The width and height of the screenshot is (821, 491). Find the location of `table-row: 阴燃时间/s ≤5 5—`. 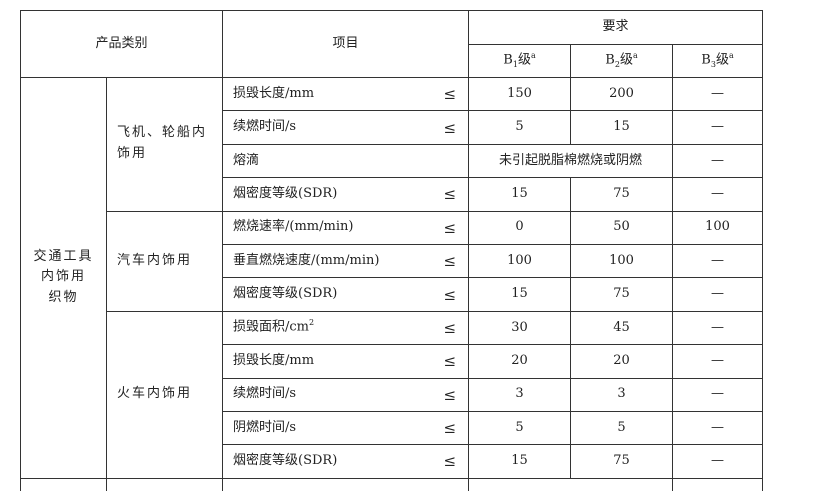

table-row: 阴燃时间/s ≤5 5— is located at coordinates (392, 428).